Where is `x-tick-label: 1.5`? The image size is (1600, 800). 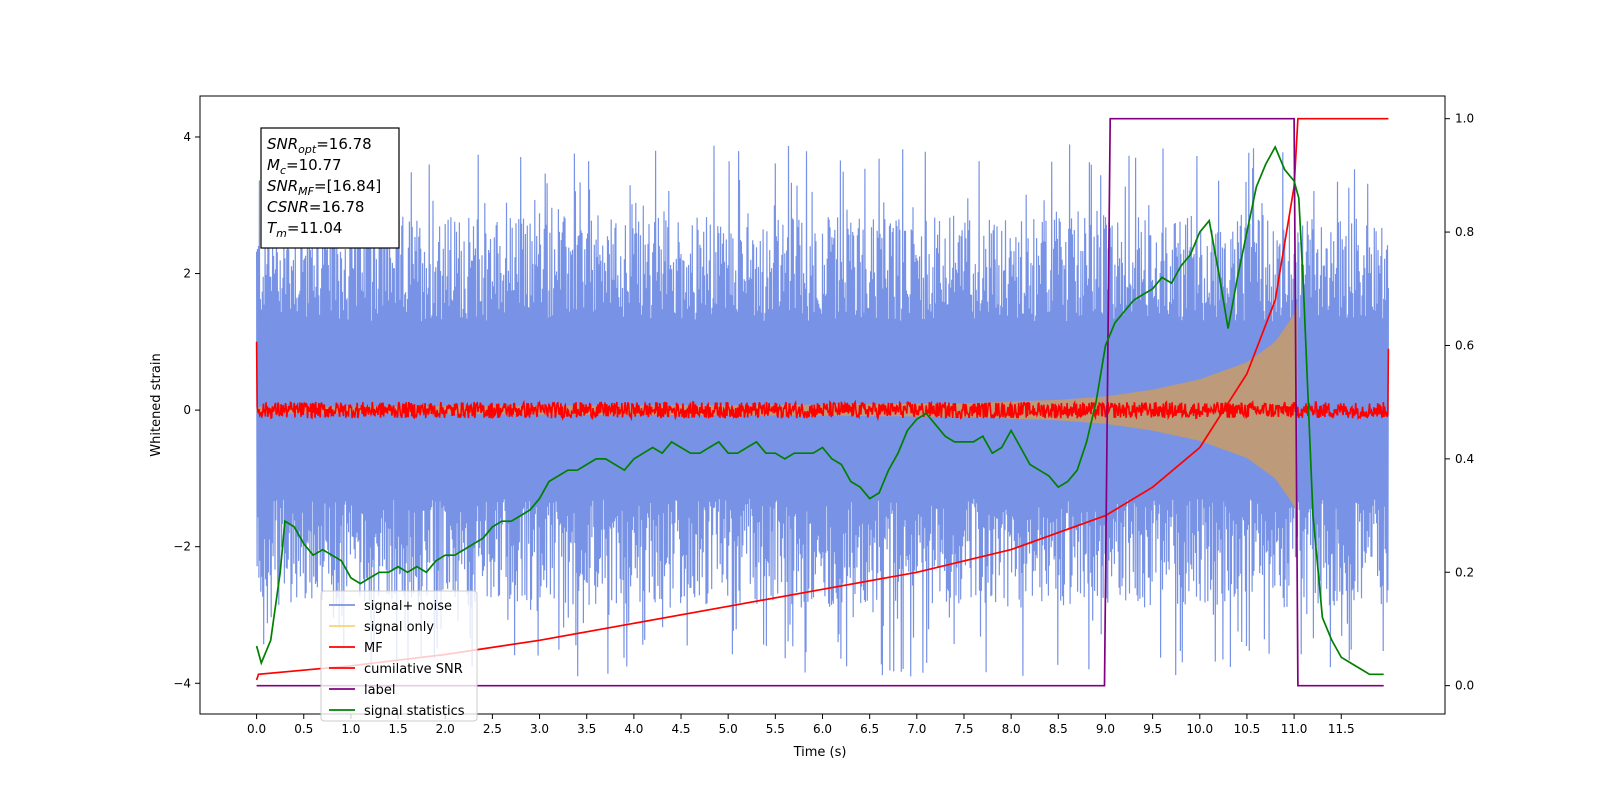
x-tick-label: 1.5 is located at coordinates (398, 729).